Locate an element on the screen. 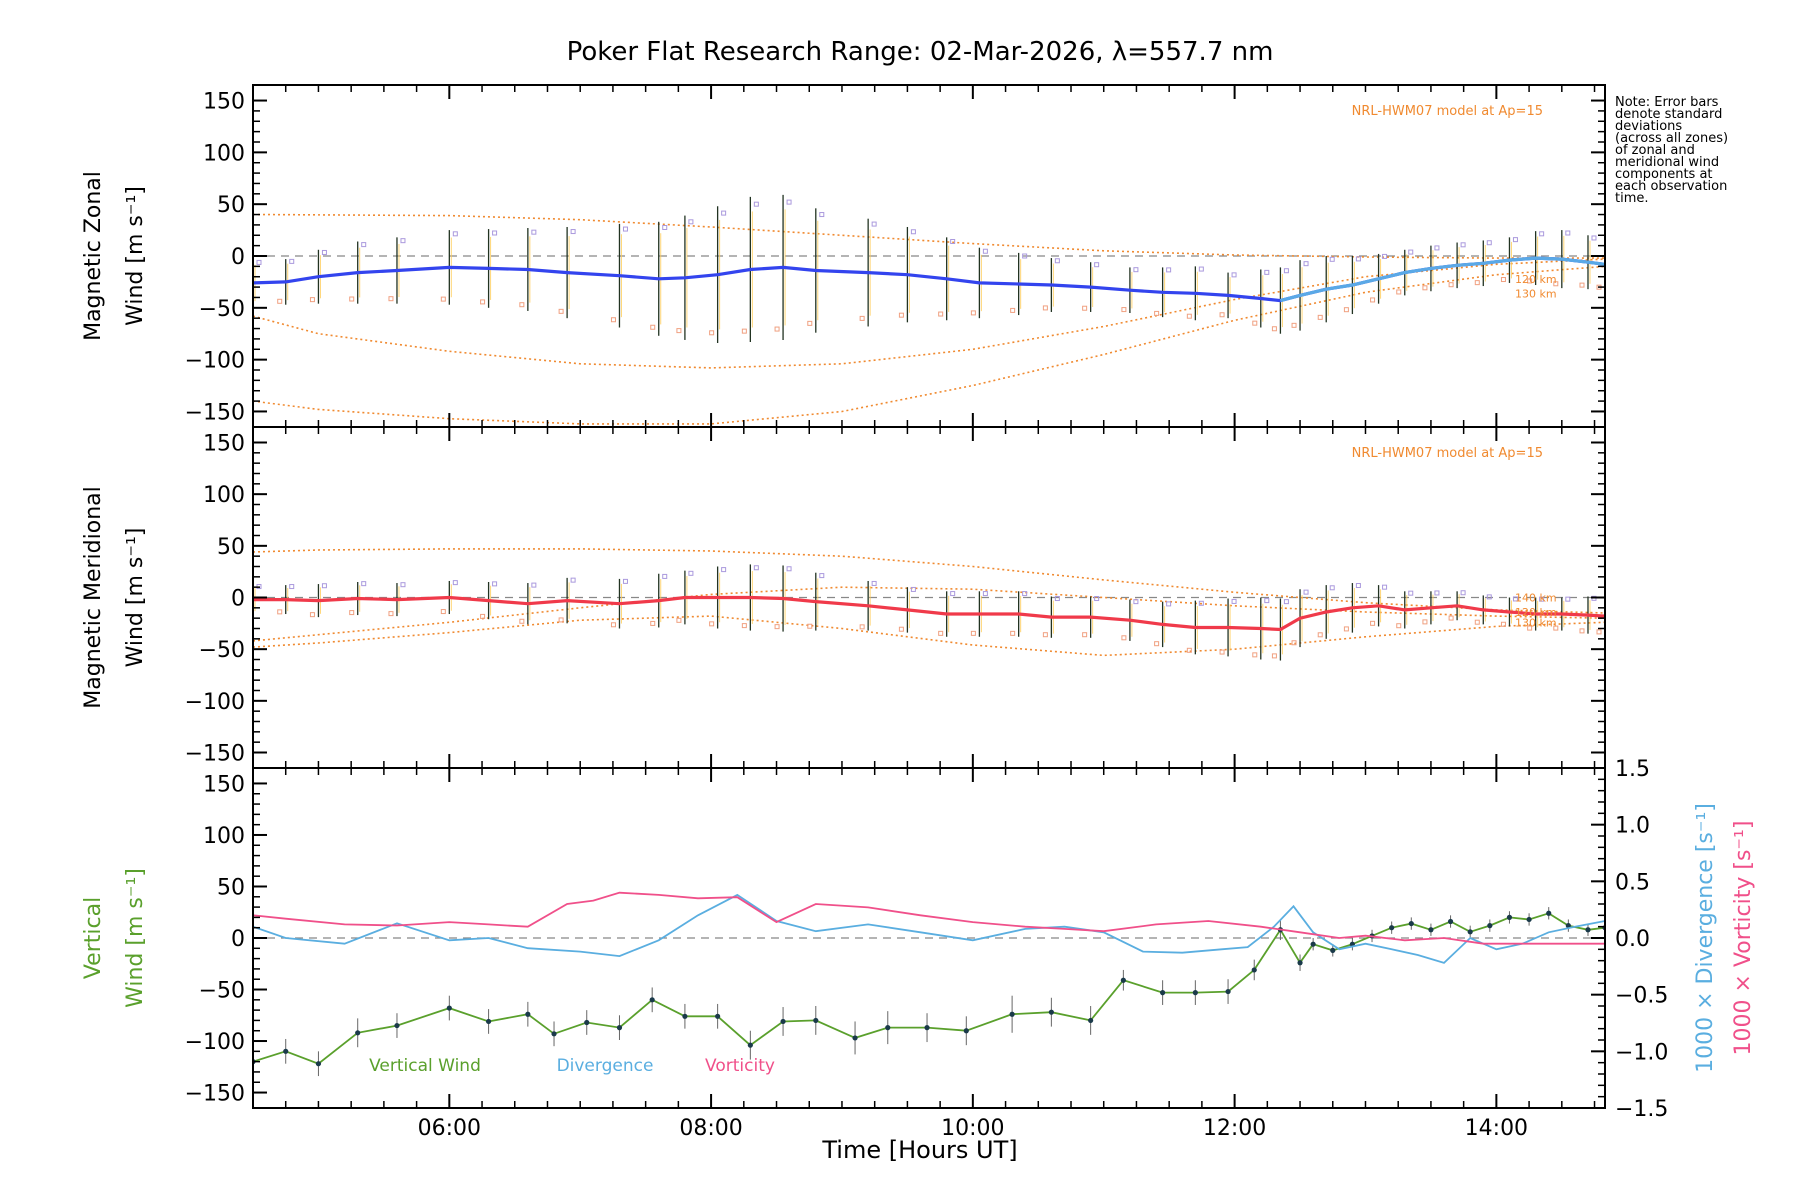  y2-tick-label: −1.5 is located at coordinates (1641, 1109).